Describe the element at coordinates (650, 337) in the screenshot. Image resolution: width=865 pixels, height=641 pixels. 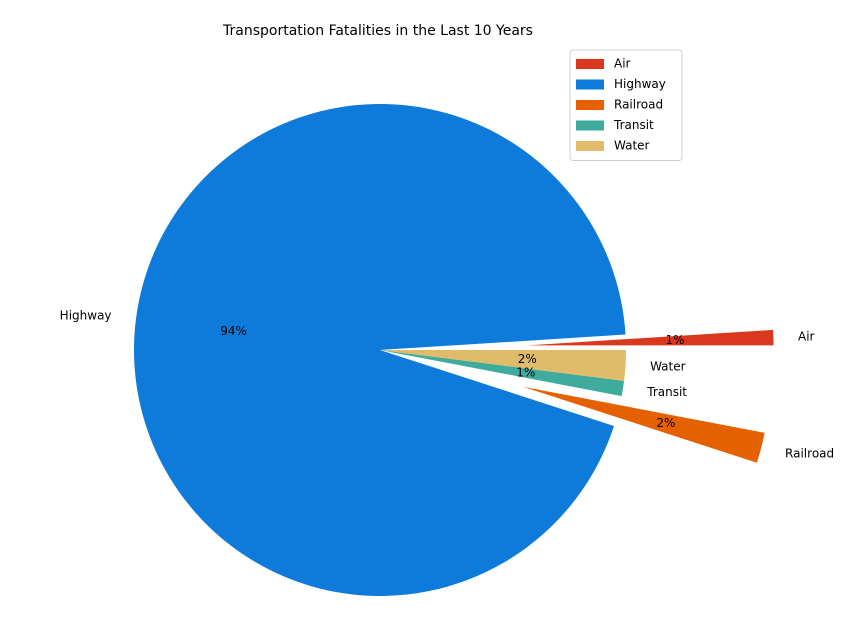
I see `pie-slice-air` at that location.